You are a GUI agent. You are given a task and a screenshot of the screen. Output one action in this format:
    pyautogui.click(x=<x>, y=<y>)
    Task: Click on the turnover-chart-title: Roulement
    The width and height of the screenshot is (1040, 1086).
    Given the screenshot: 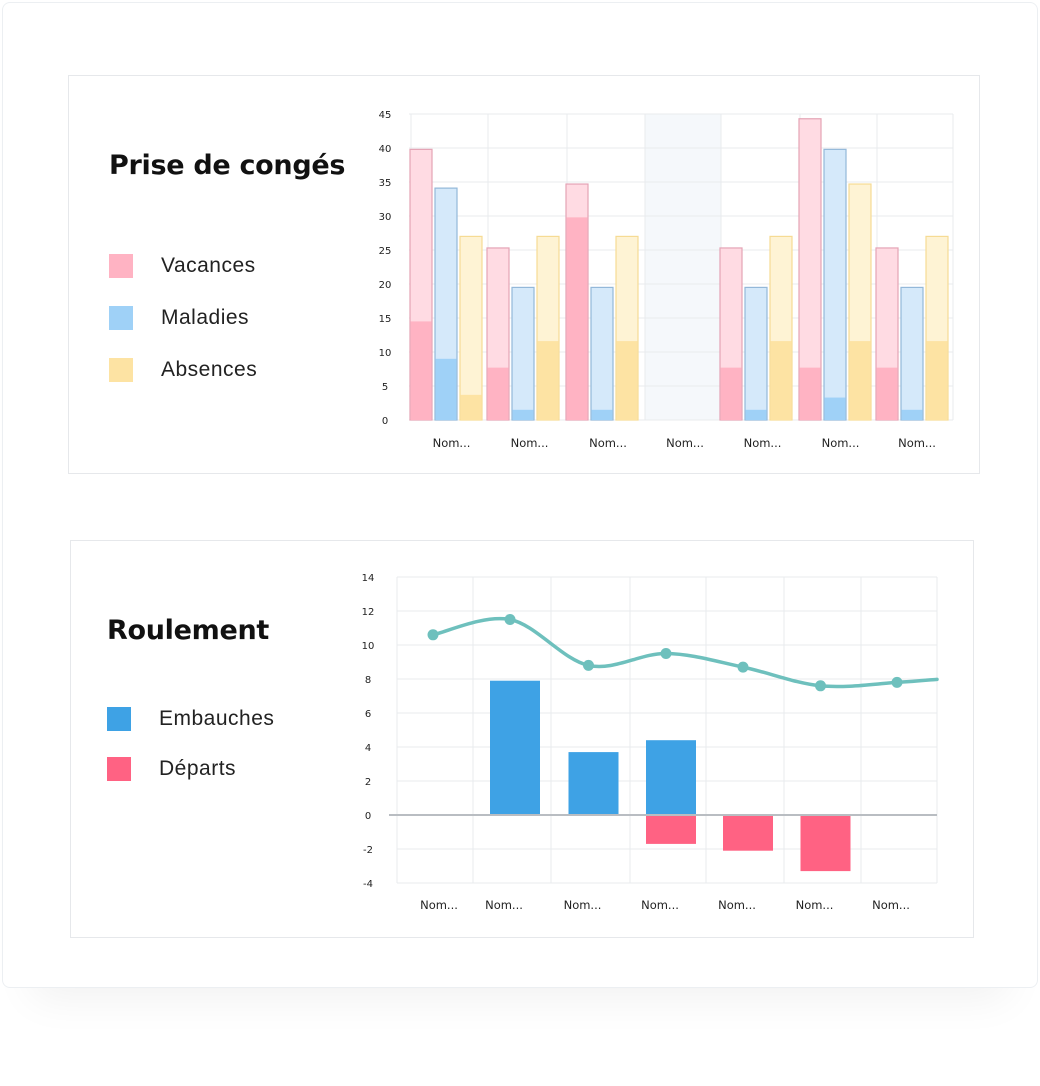 What is the action you would take?
    pyautogui.click(x=188, y=630)
    